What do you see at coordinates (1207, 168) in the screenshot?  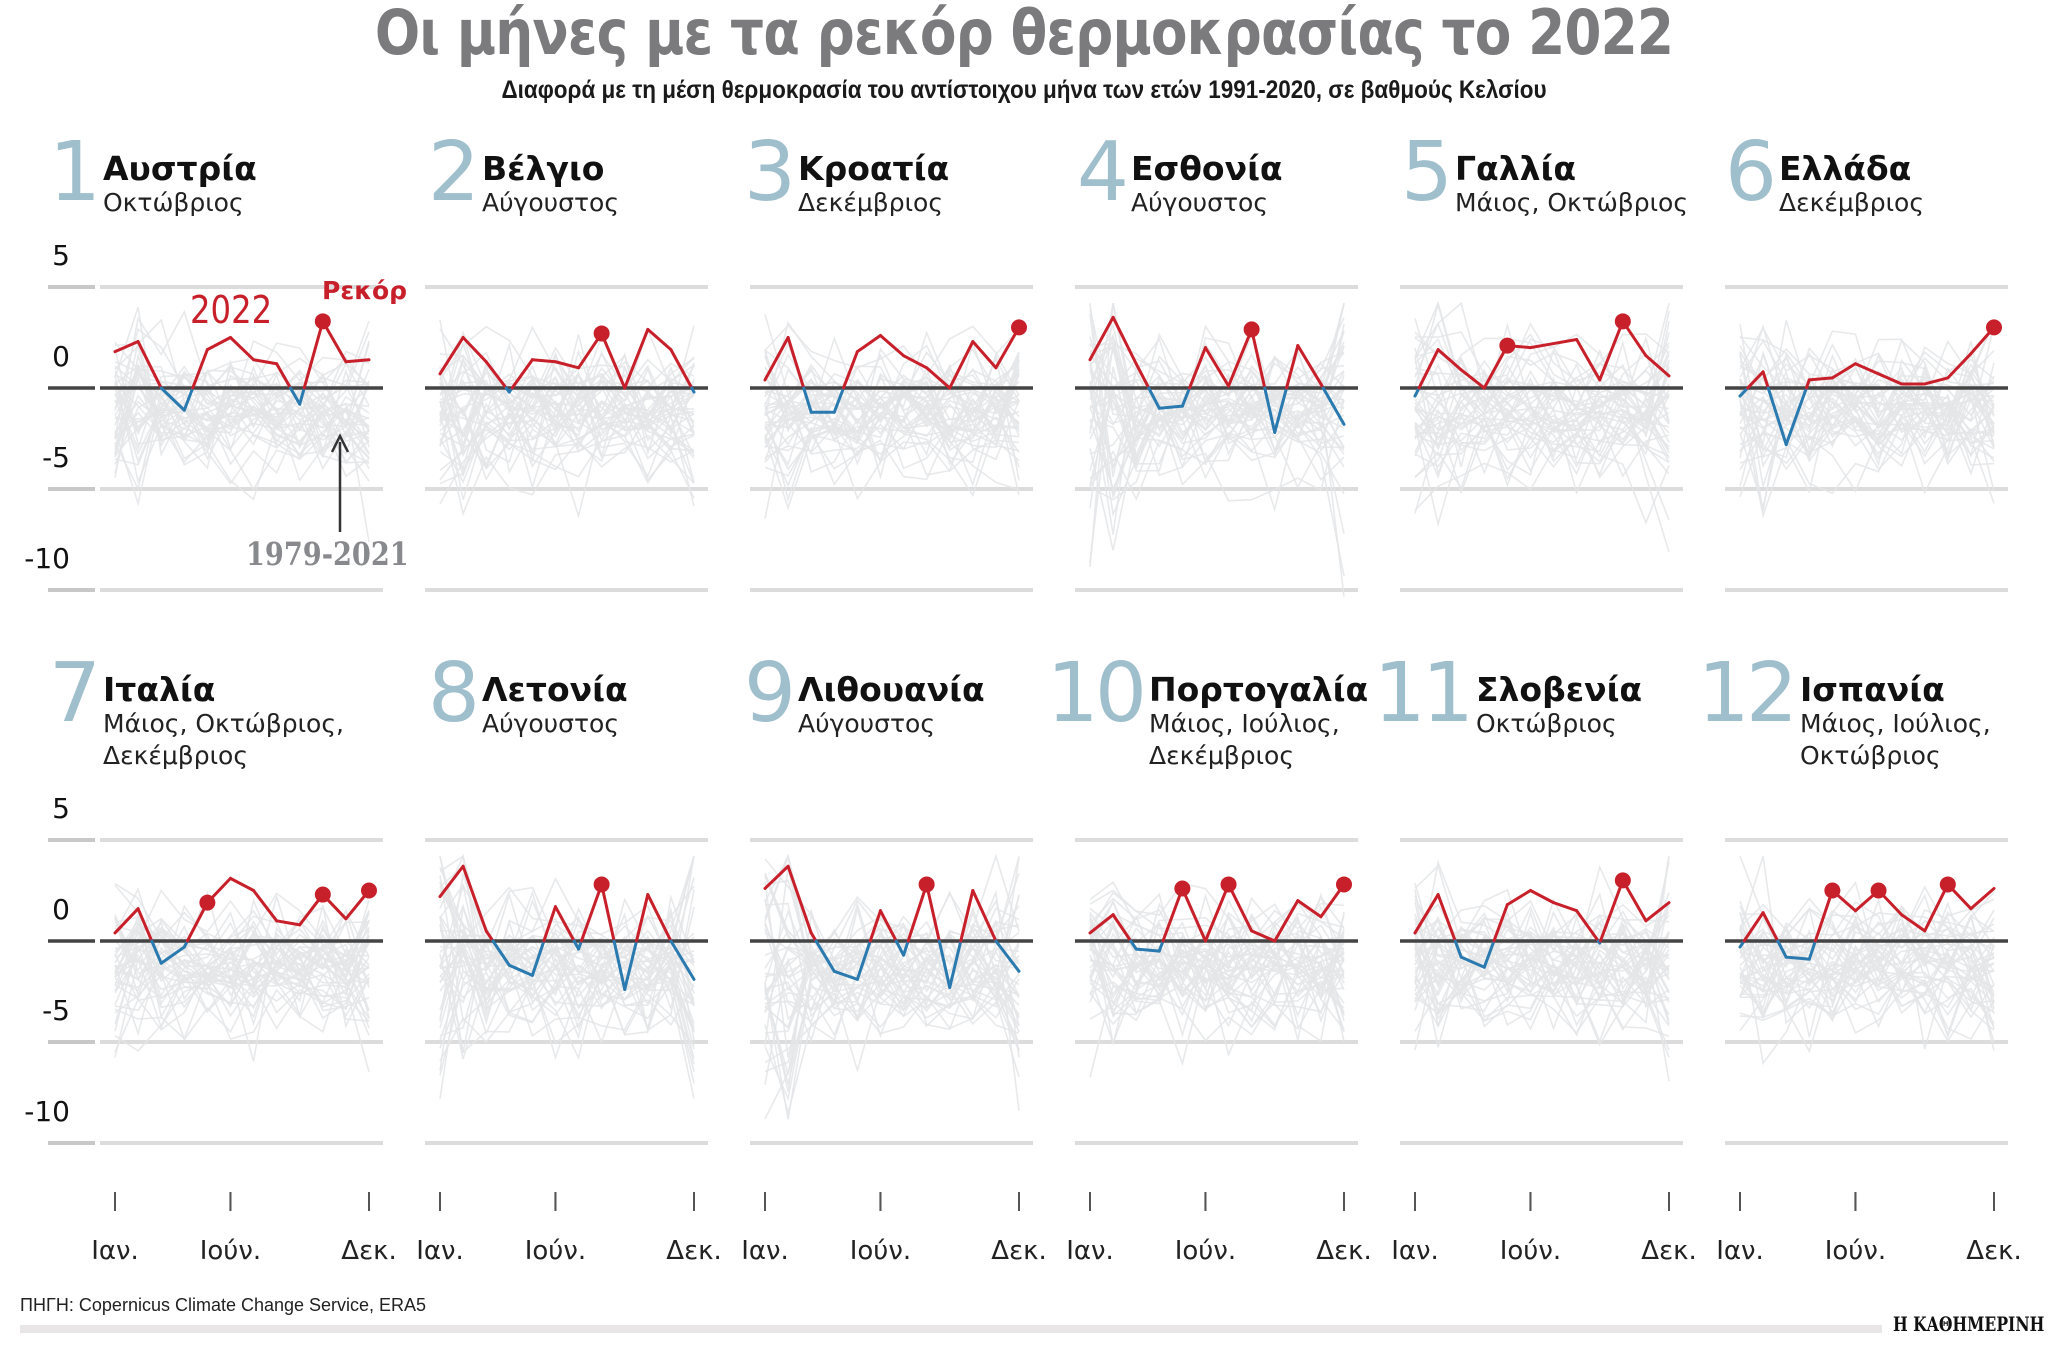 I see `country-name: Εσθονία` at bounding box center [1207, 168].